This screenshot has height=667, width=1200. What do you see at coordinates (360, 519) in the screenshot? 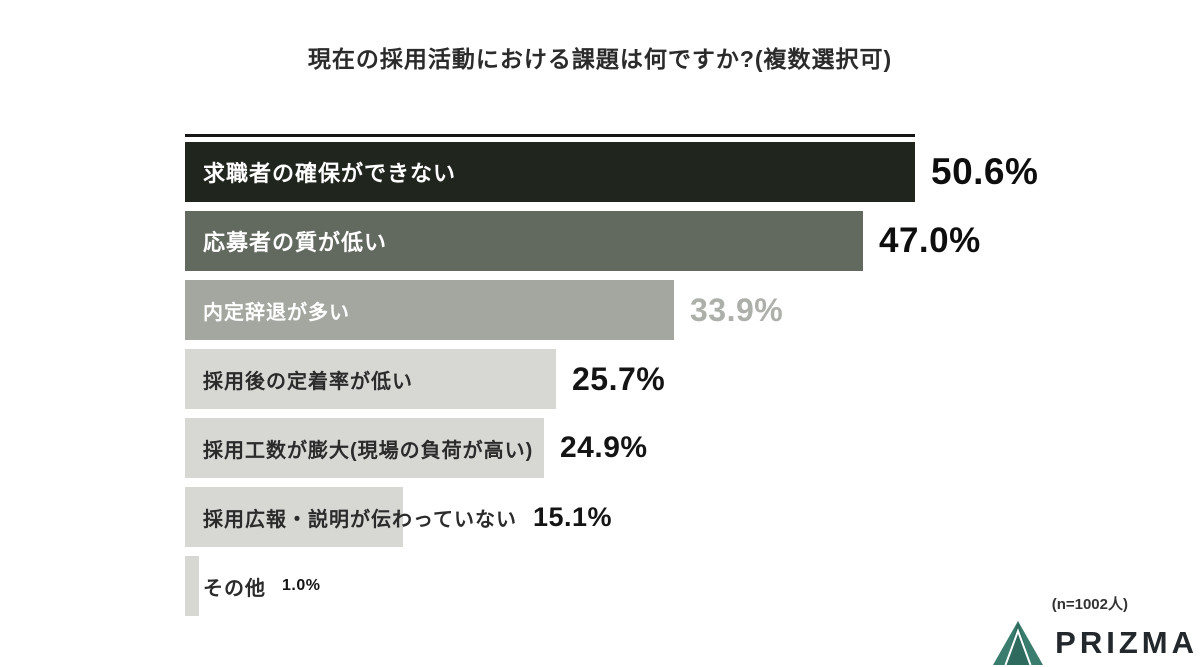
I see `bar-label: 採用広報・説明が伝わっていない` at bounding box center [360, 519].